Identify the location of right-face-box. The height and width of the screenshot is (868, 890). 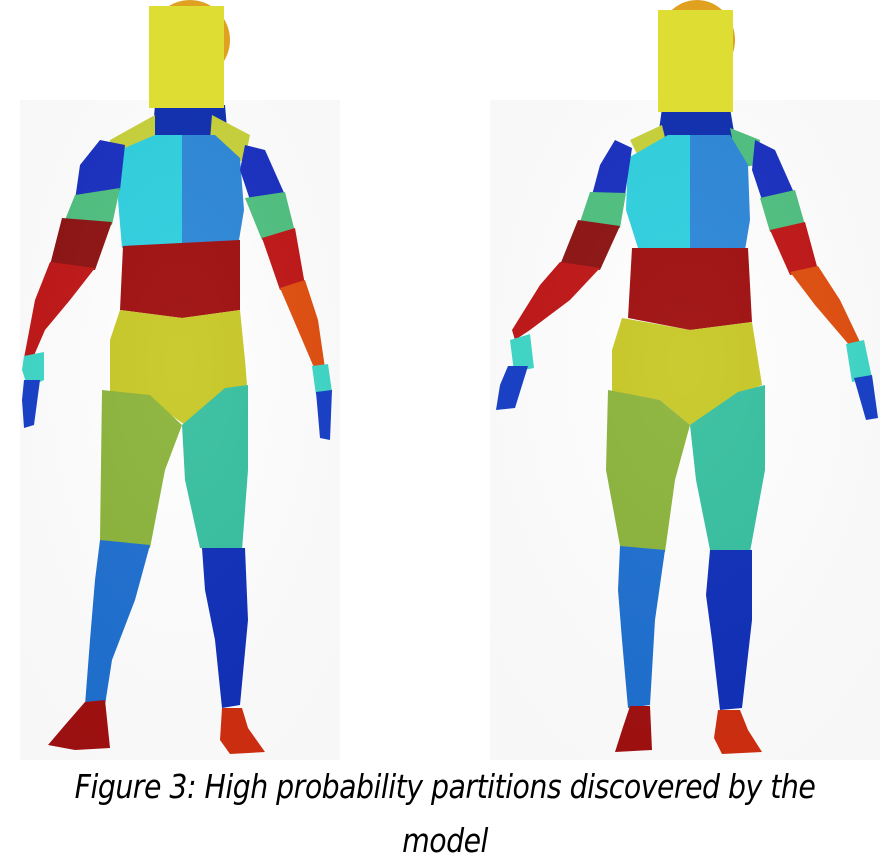
(695, 61).